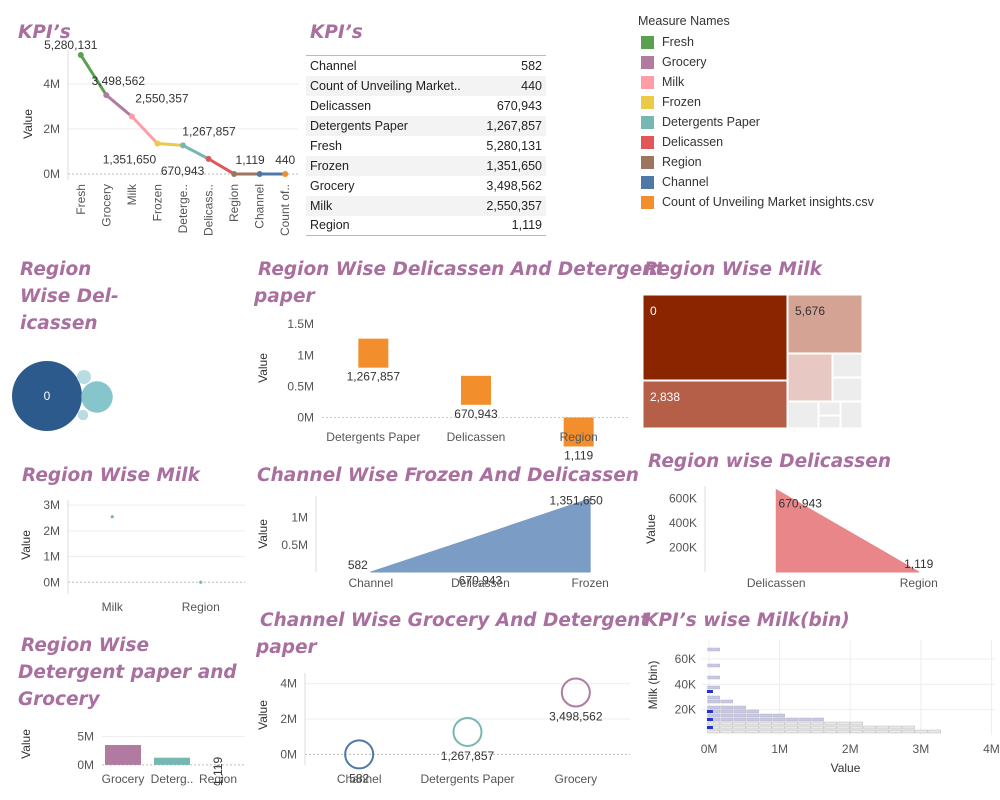 This screenshot has height=800, width=1000. Describe the element at coordinates (392, 125) in the screenshot. I see `kpi-name-cell: Detergents Paper` at that location.